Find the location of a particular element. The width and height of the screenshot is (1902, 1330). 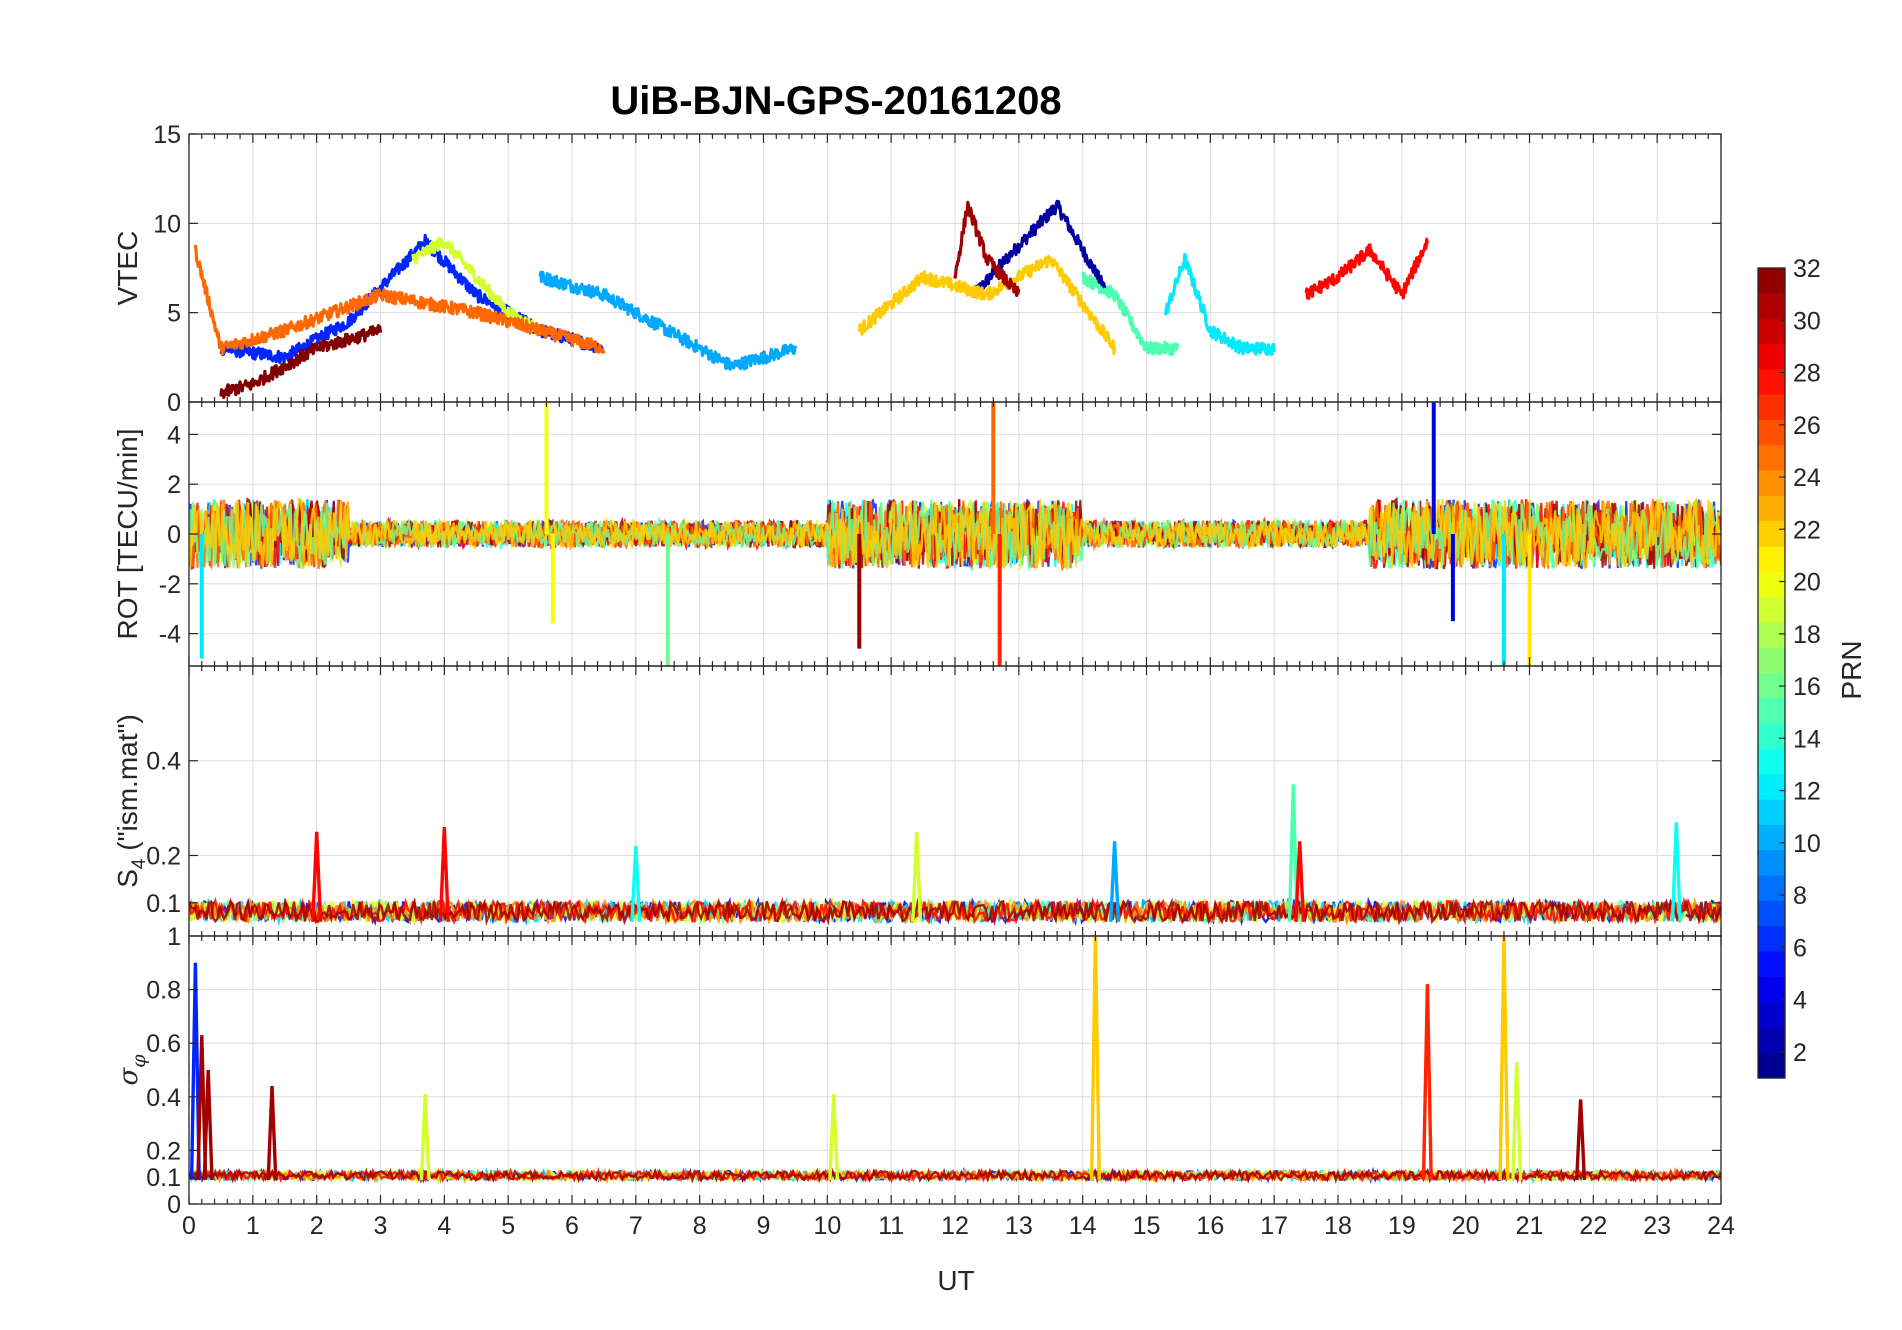

y-tick-label: 0.1 is located at coordinates (163, 1178).